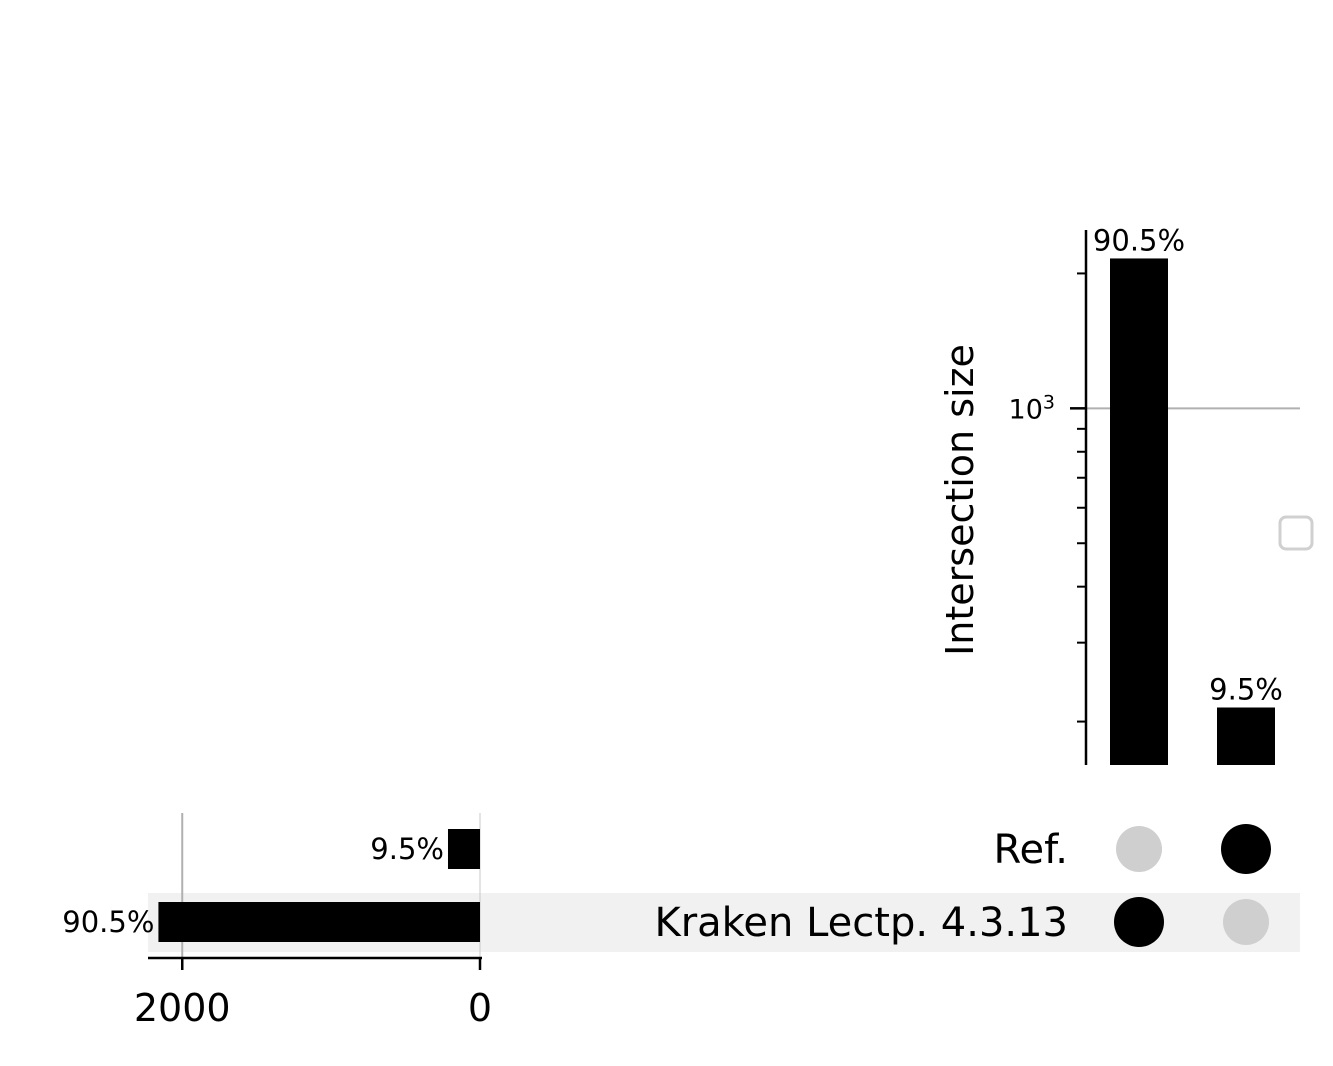  What do you see at coordinates (1031, 850) in the screenshot?
I see `set-label: Ref.` at bounding box center [1031, 850].